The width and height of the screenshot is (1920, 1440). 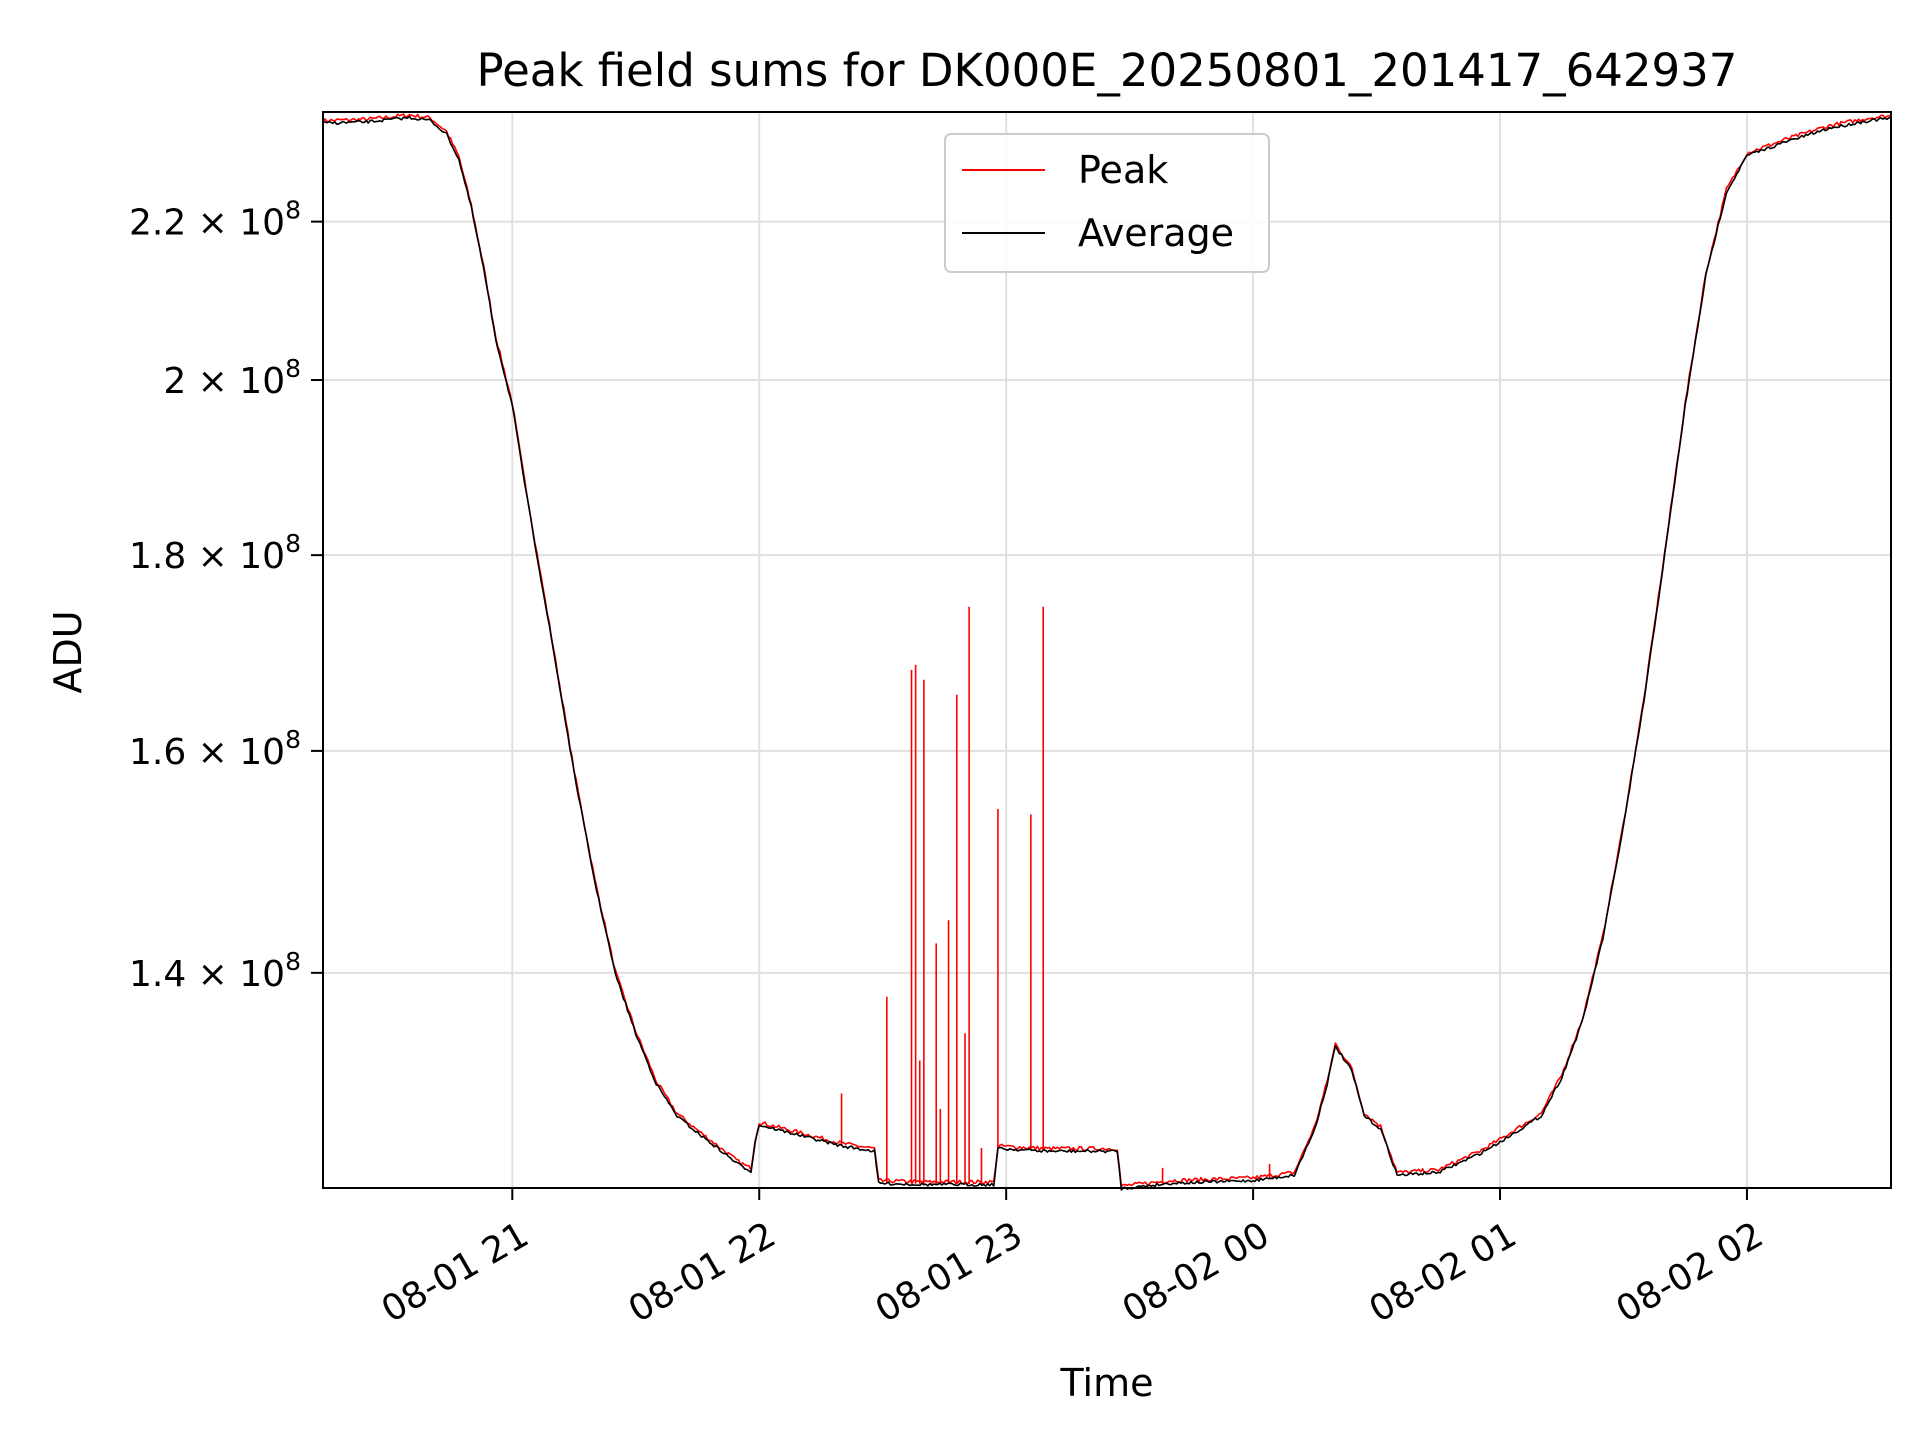 I want to click on y-tick-label: 2 × 108, so click(x=232, y=378).